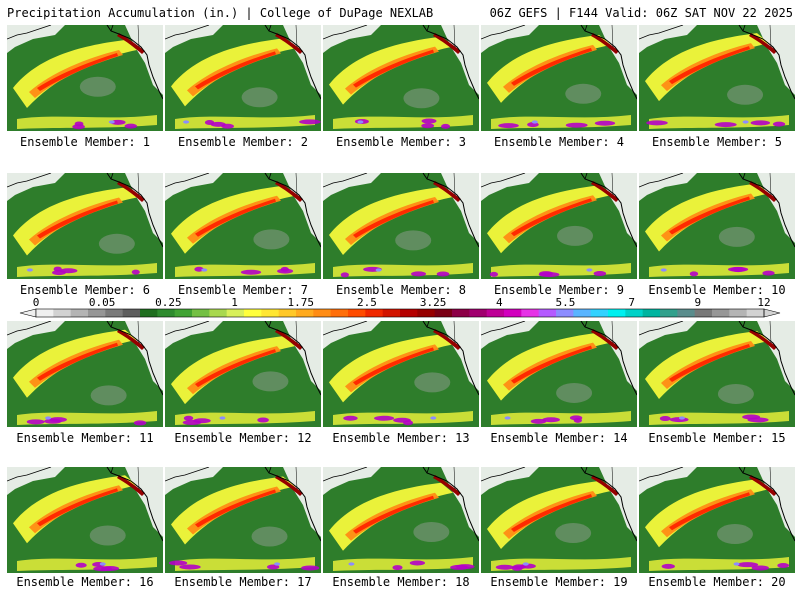 The image size is (800, 600). I want to click on ensemble-member-label: Ensemble Member: 20, so click(717, 582).